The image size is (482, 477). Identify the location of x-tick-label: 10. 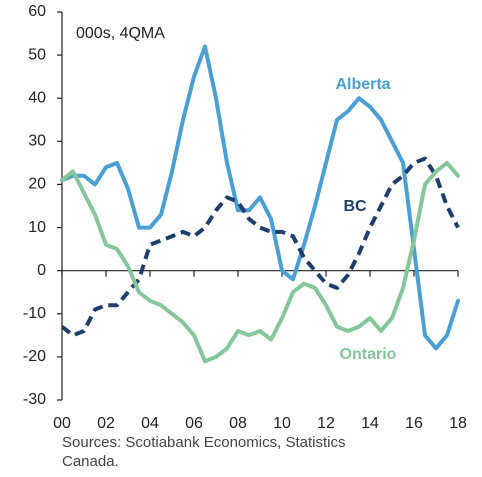
(282, 423).